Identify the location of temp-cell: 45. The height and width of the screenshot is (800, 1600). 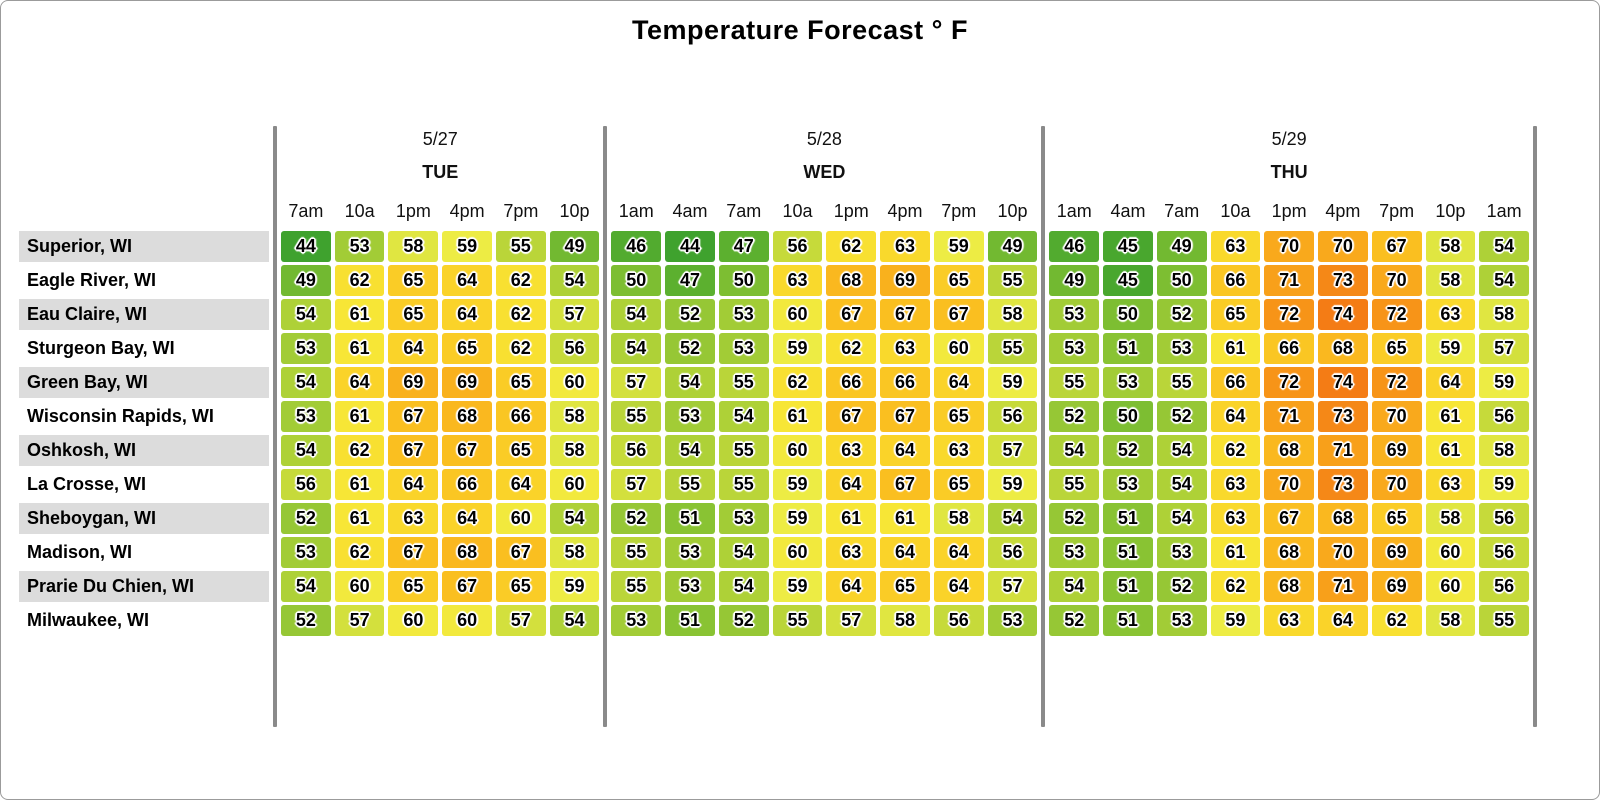
(1128, 246).